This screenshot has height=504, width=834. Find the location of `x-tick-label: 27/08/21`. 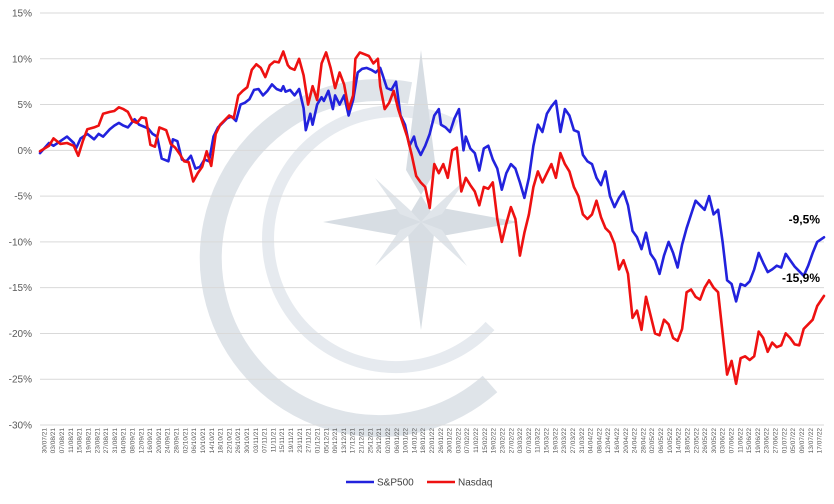

x-tick-label: 27/08/21 is located at coordinates (106, 441).